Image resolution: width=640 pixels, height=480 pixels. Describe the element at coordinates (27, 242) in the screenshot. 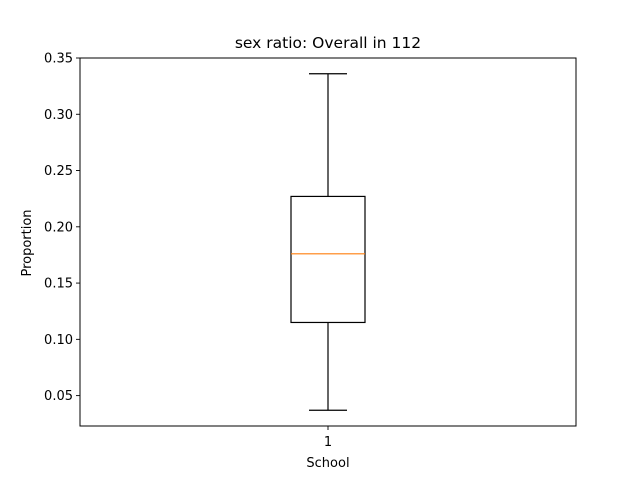

I see `y-axis-label: Proportion` at that location.